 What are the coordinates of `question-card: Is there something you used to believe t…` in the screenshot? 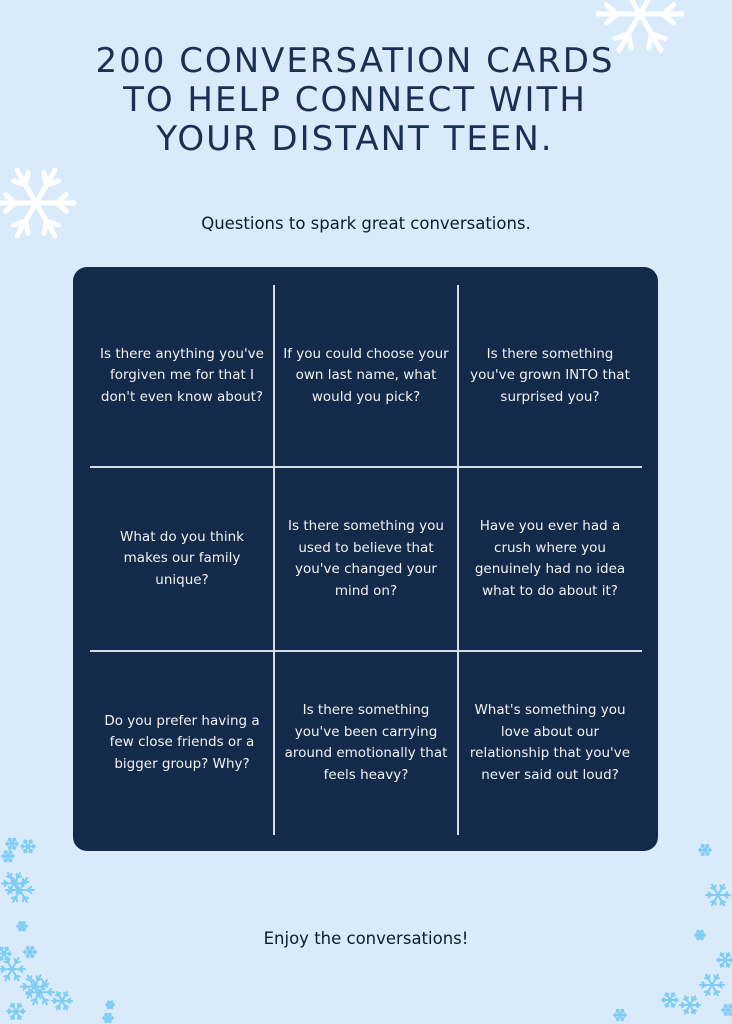 It's located at (366, 558).